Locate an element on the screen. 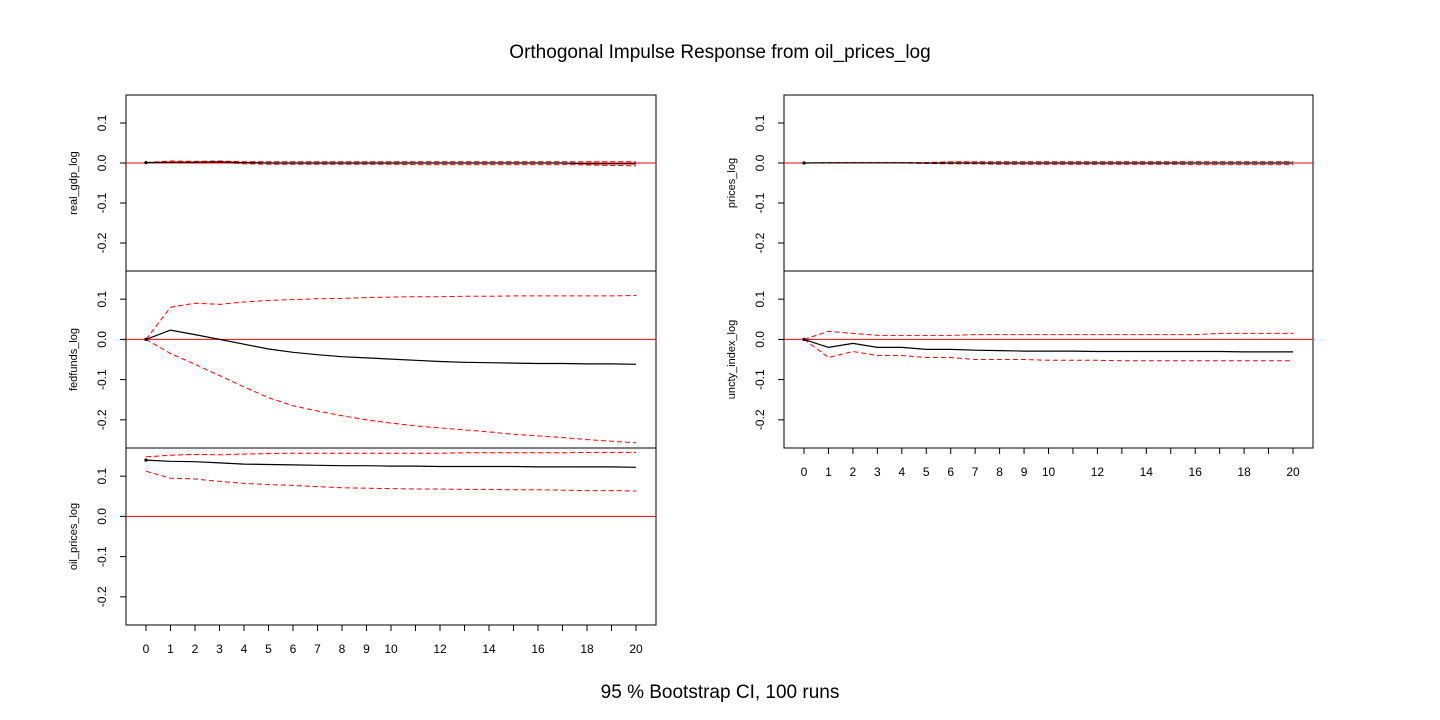 The width and height of the screenshot is (1440, 720). y-axis-label: real_gdp_log is located at coordinates (74, 183).